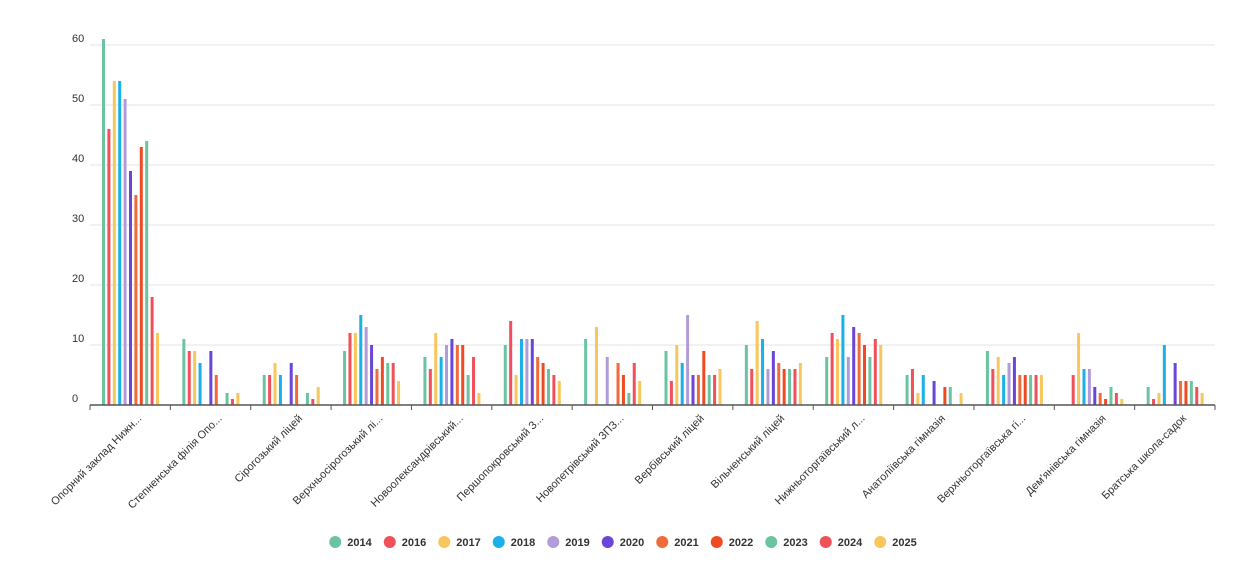 The image size is (1250, 581). What do you see at coordinates (1065, 455) in the screenshot?
I see `x-category-label: Дем'янівська гімназія` at bounding box center [1065, 455].